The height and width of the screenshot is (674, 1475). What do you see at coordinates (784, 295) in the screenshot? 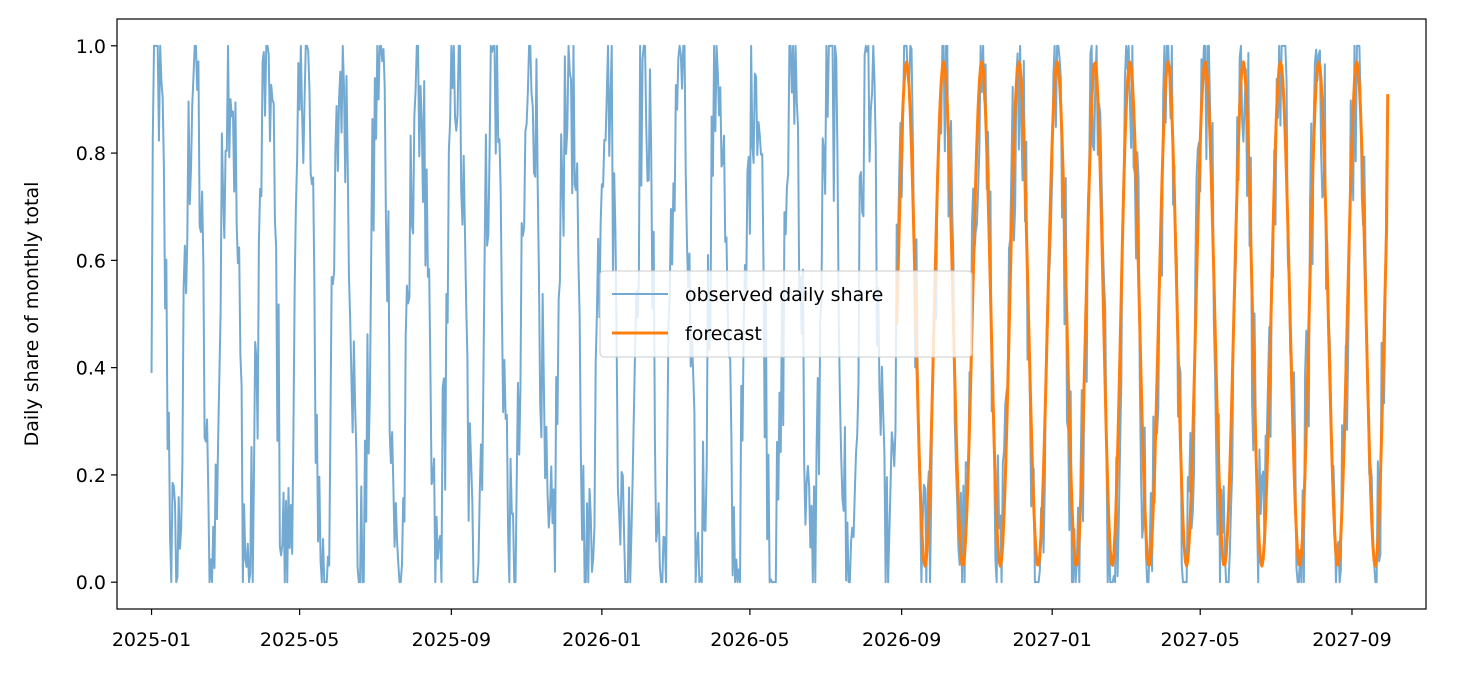
I see `legend-label-observed: observed daily share` at bounding box center [784, 295].